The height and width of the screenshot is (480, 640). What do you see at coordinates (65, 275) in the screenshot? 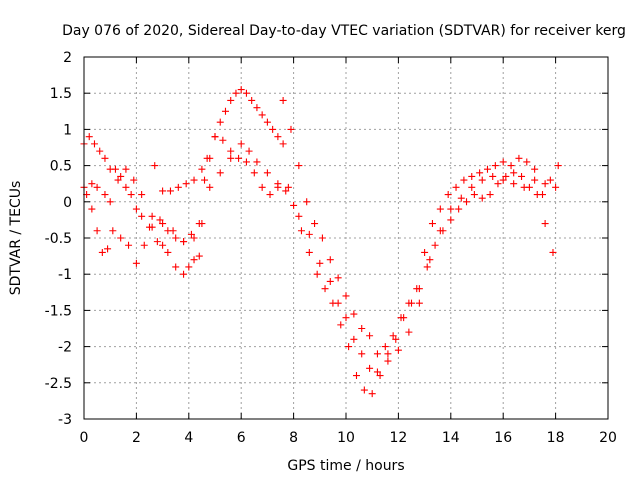
I see `y-tick-label: -1` at bounding box center [65, 275].